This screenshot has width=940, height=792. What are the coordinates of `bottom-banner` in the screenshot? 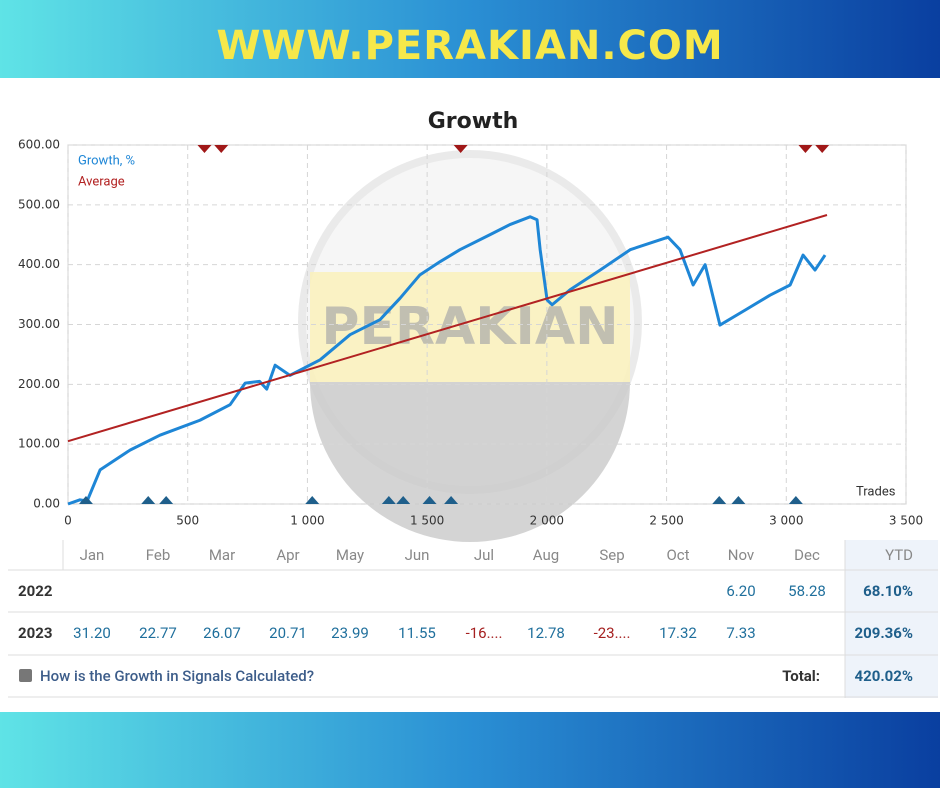 It's located at (470, 750).